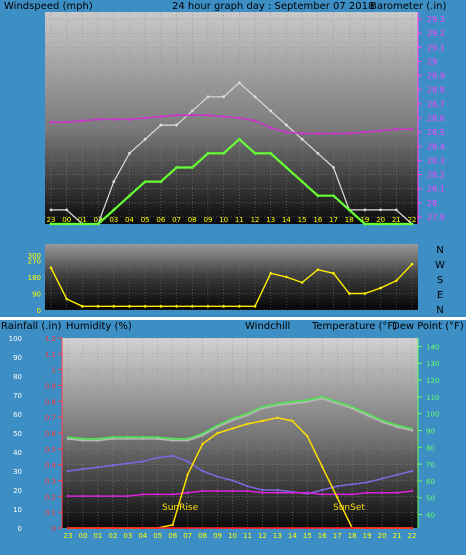 This screenshot has height=559, width=466. Describe the element at coordinates (322, 536) in the screenshot. I see `temperature-hour-tick-16: 16` at that location.